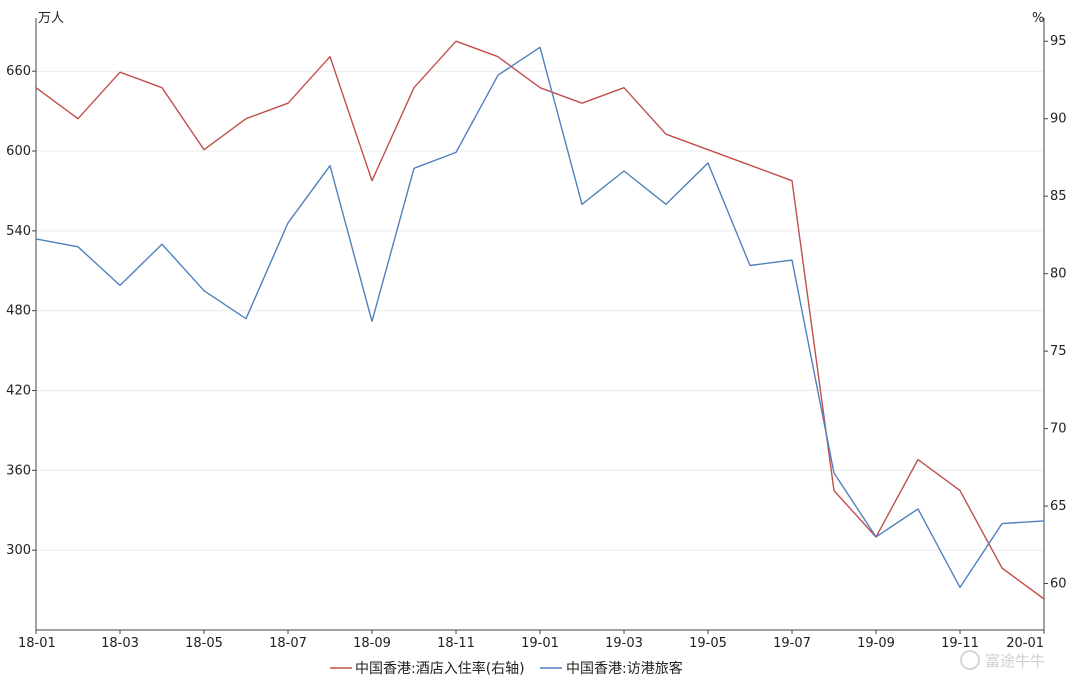 This screenshot has height=686, width=1080. Describe the element at coordinates (51, 18) in the screenshot. I see `left-axis-unit: 万人` at that location.